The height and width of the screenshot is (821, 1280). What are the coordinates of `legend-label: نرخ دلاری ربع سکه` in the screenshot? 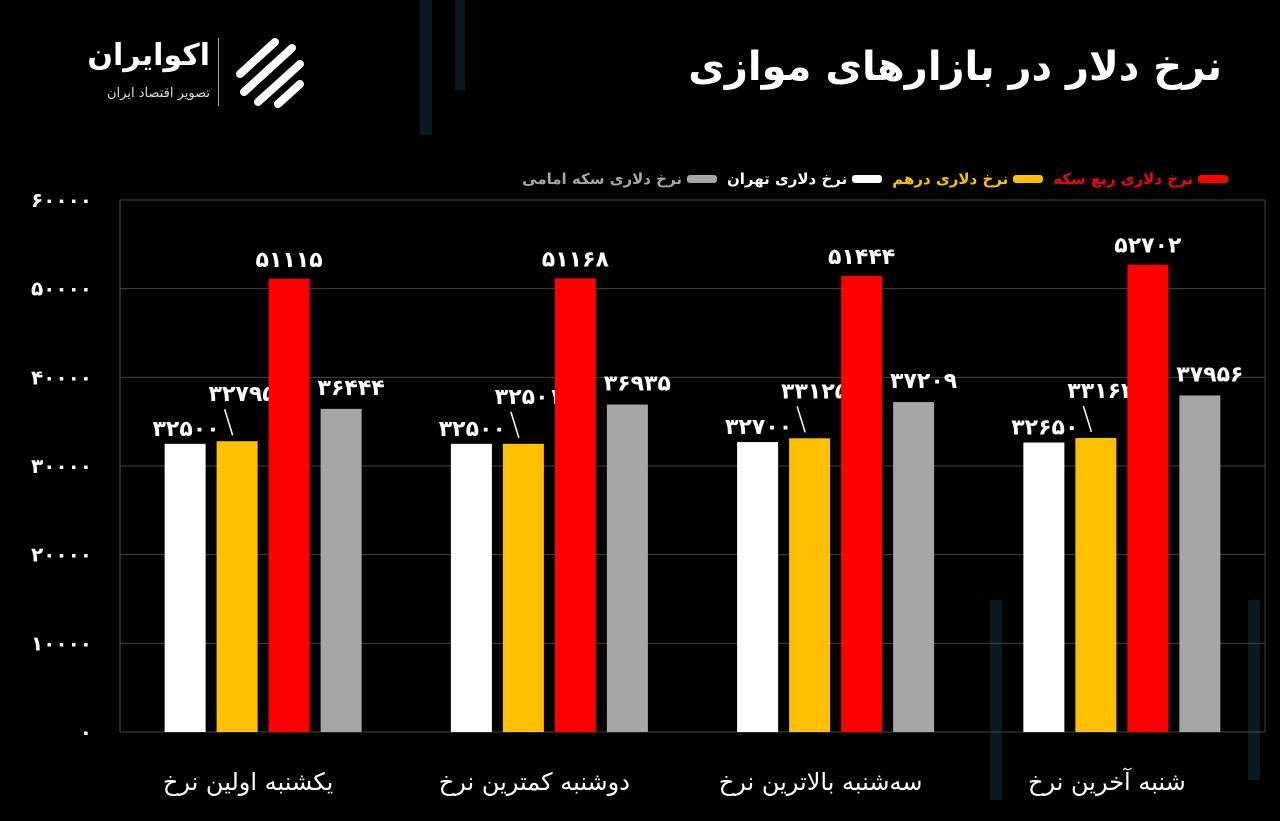 It's located at (1123, 179).